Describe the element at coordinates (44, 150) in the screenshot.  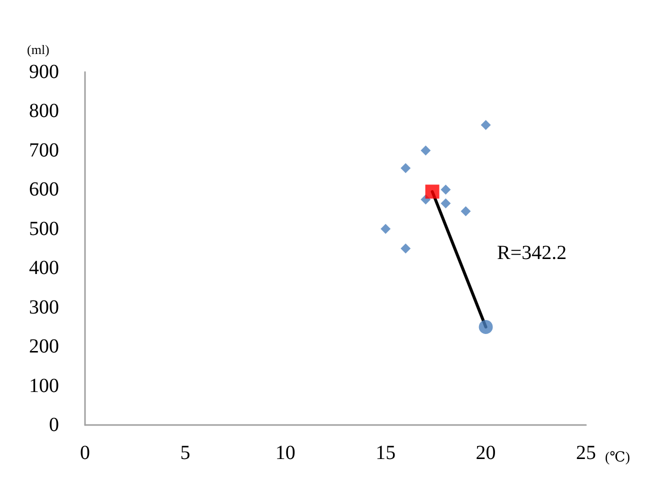
I see `y-tick-label: 700` at that location.